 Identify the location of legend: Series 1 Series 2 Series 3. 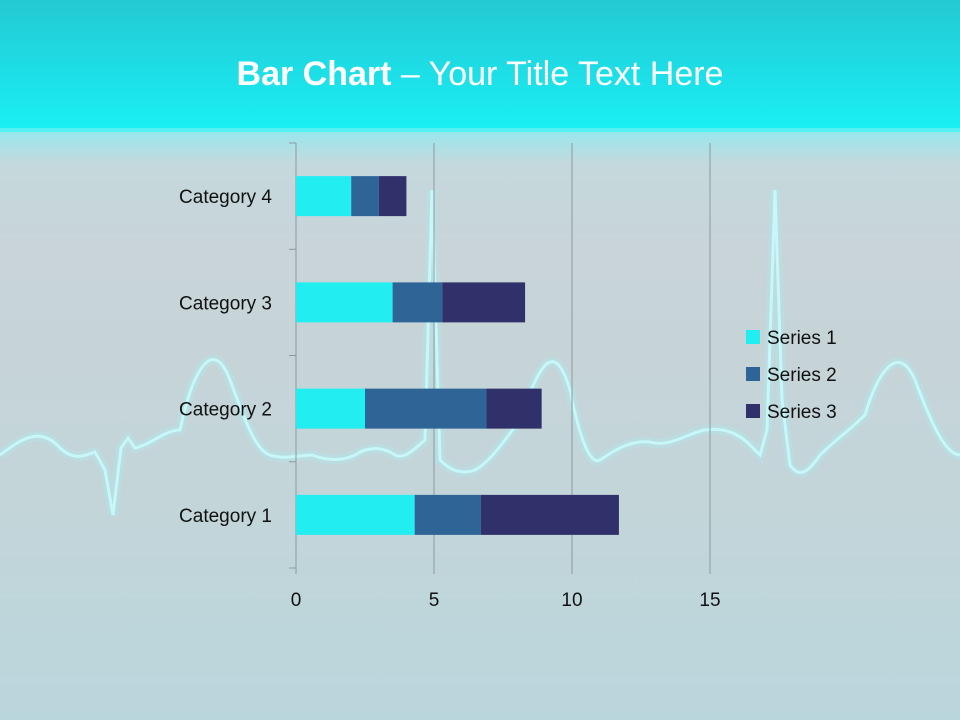
(791, 375).